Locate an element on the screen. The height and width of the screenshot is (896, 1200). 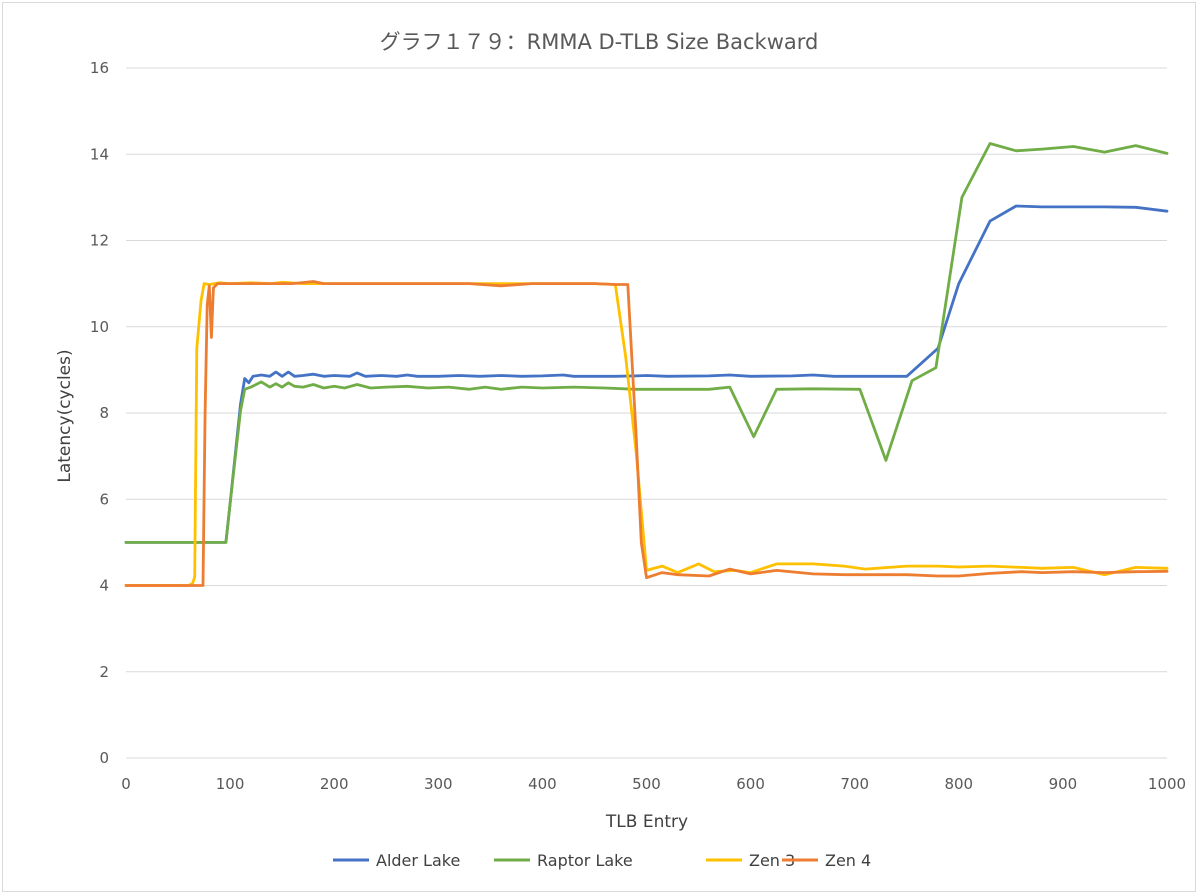
x-tick-labels: 0 100 200 300 400 500 600 700 800 900 1000 is located at coordinates (653, 784).